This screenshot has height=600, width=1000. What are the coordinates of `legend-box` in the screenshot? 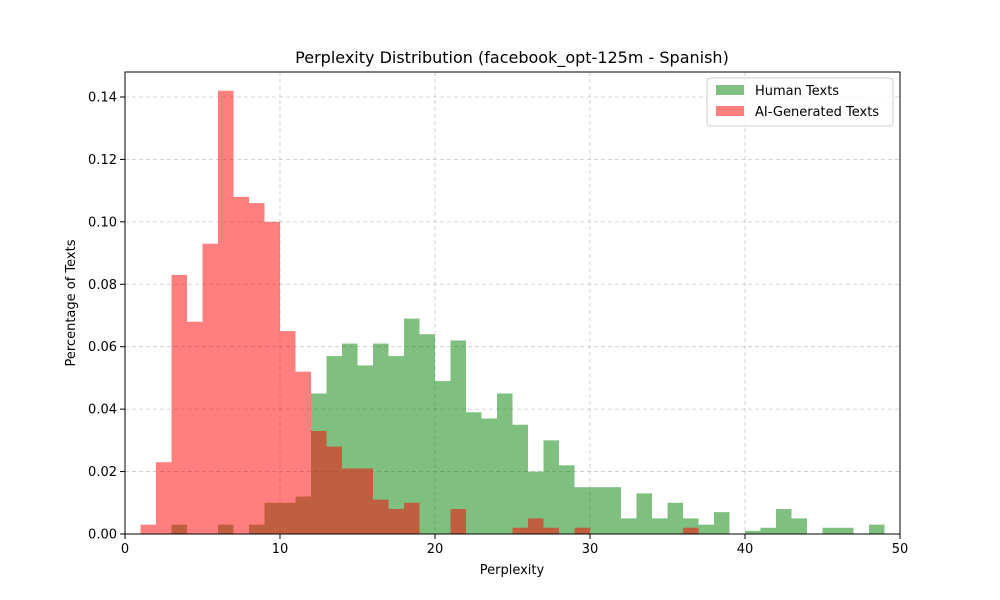 It's located at (800, 102).